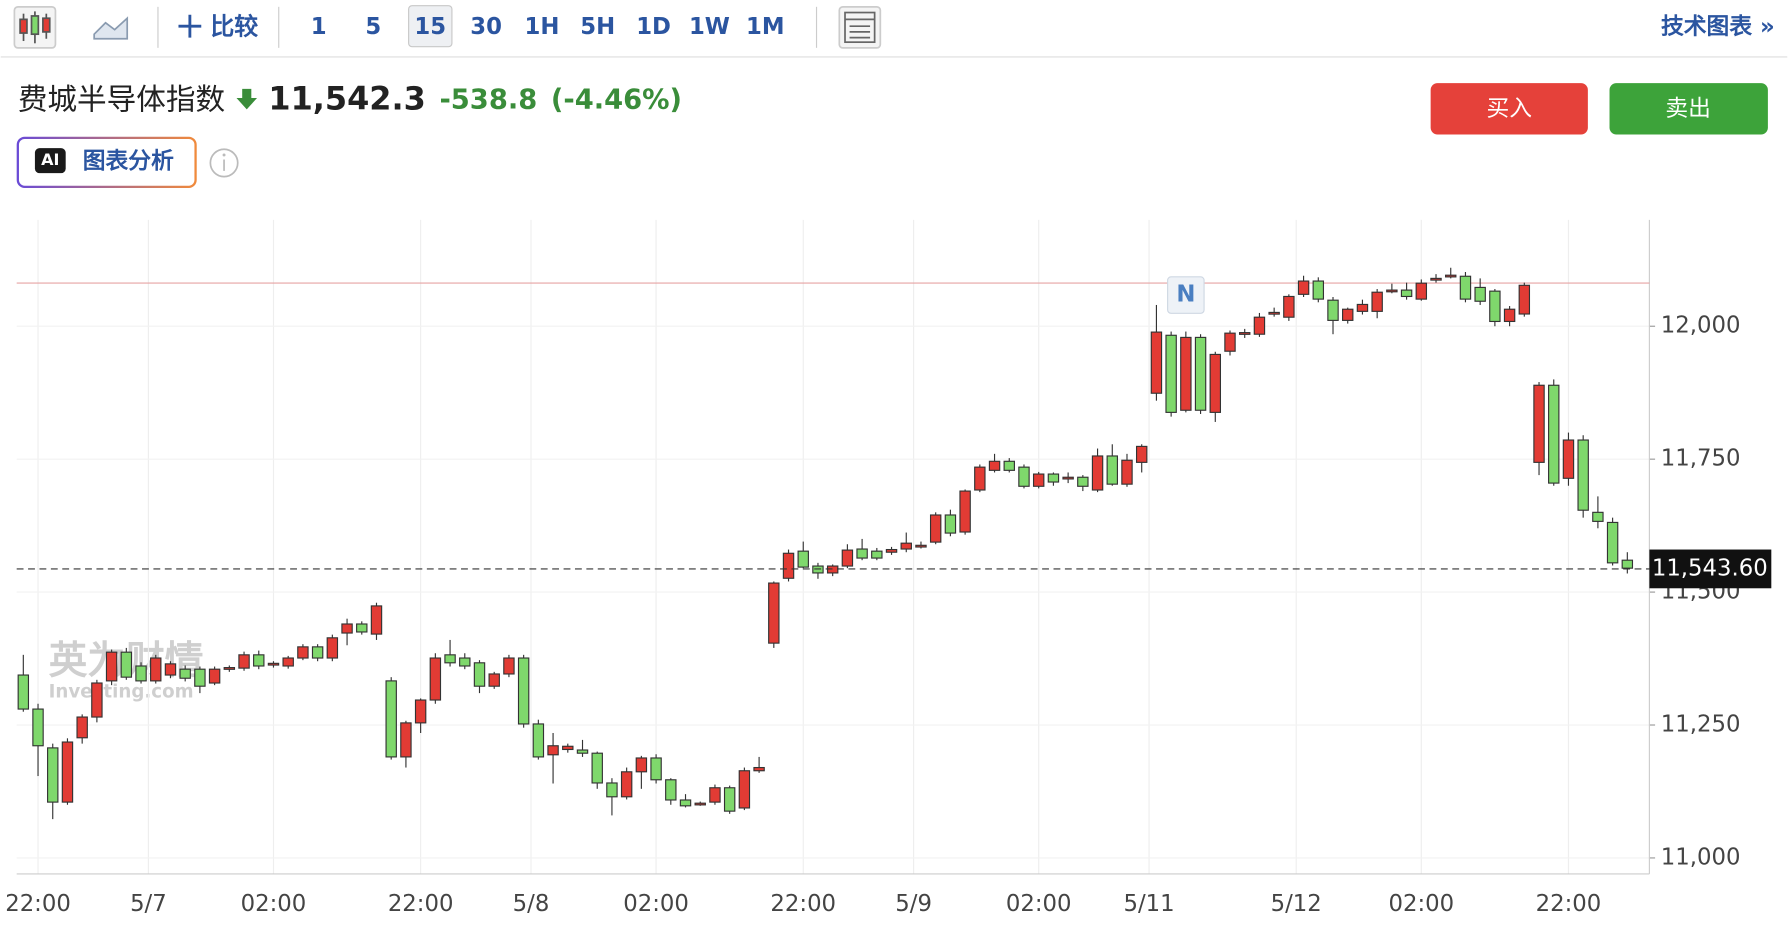 The height and width of the screenshot is (932, 1788). I want to click on sell-button: 卖出, so click(1688, 109).